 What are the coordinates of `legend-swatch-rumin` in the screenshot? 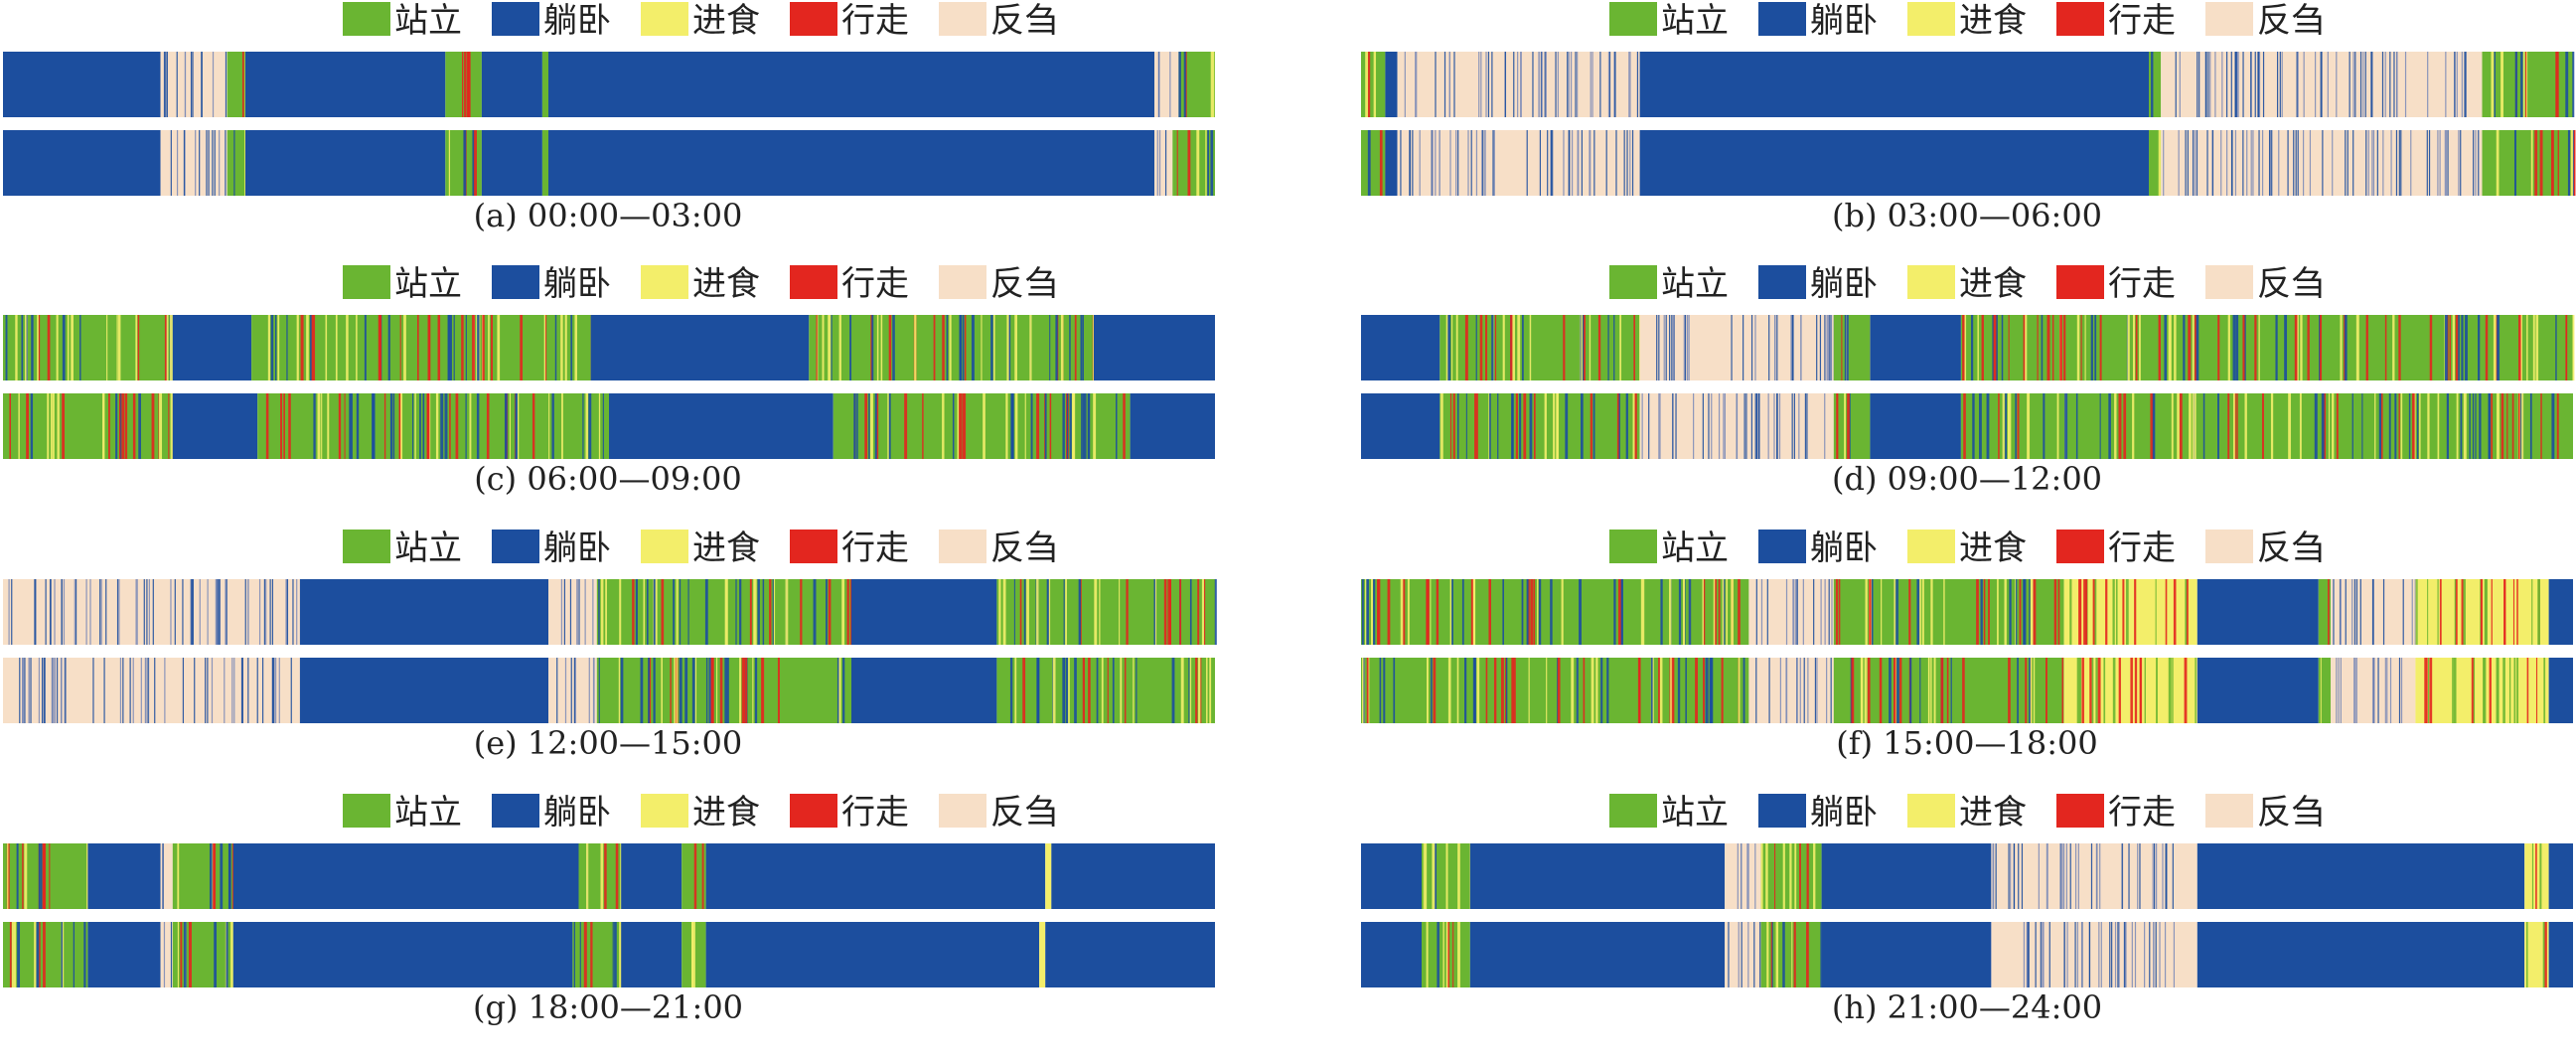 It's located at (962, 282).